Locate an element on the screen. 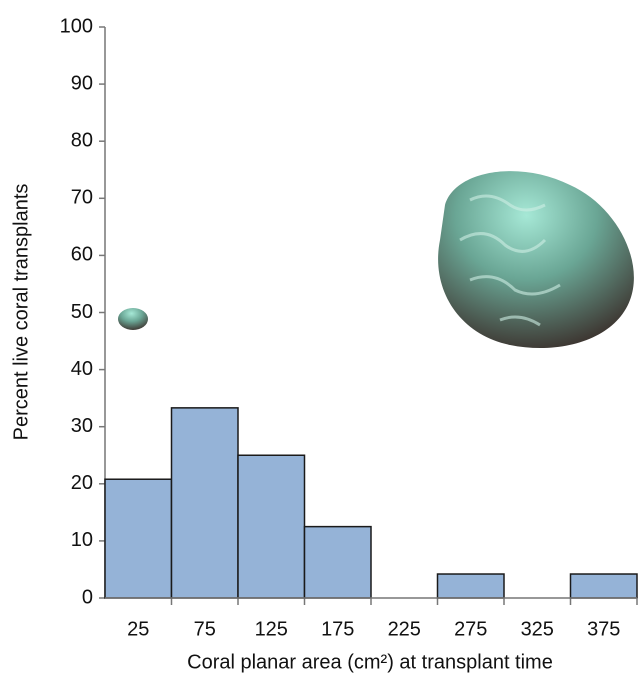  y-tick-label: 80 is located at coordinates (82, 140).